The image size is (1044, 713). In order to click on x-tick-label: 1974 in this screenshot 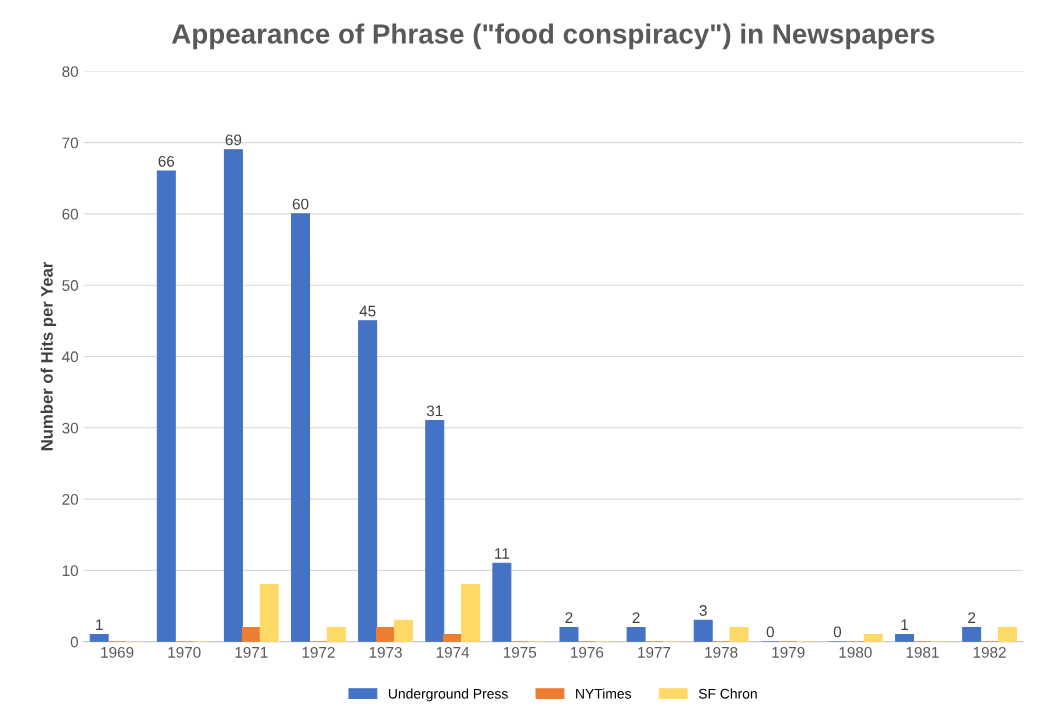, I will do `click(453, 652)`.